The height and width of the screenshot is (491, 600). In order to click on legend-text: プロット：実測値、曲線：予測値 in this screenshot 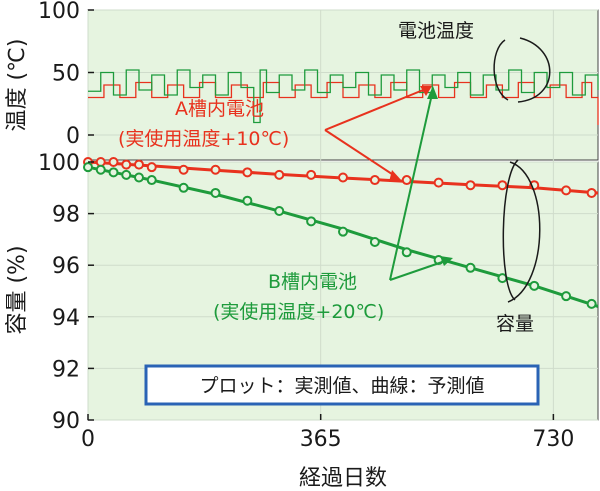, I will do `click(341, 386)`.